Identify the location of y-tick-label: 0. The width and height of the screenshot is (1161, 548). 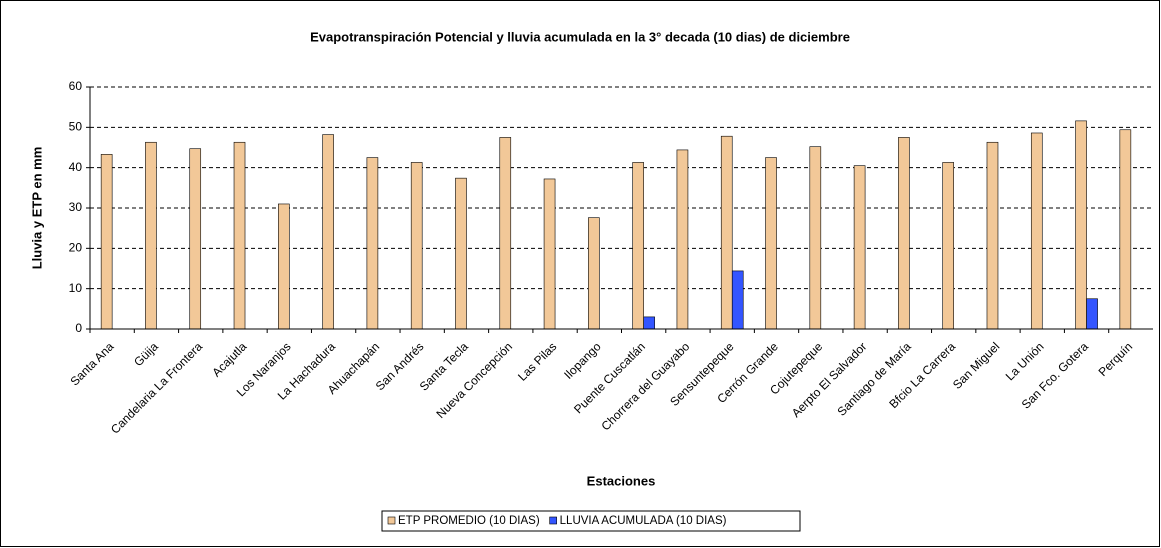
(78, 328).